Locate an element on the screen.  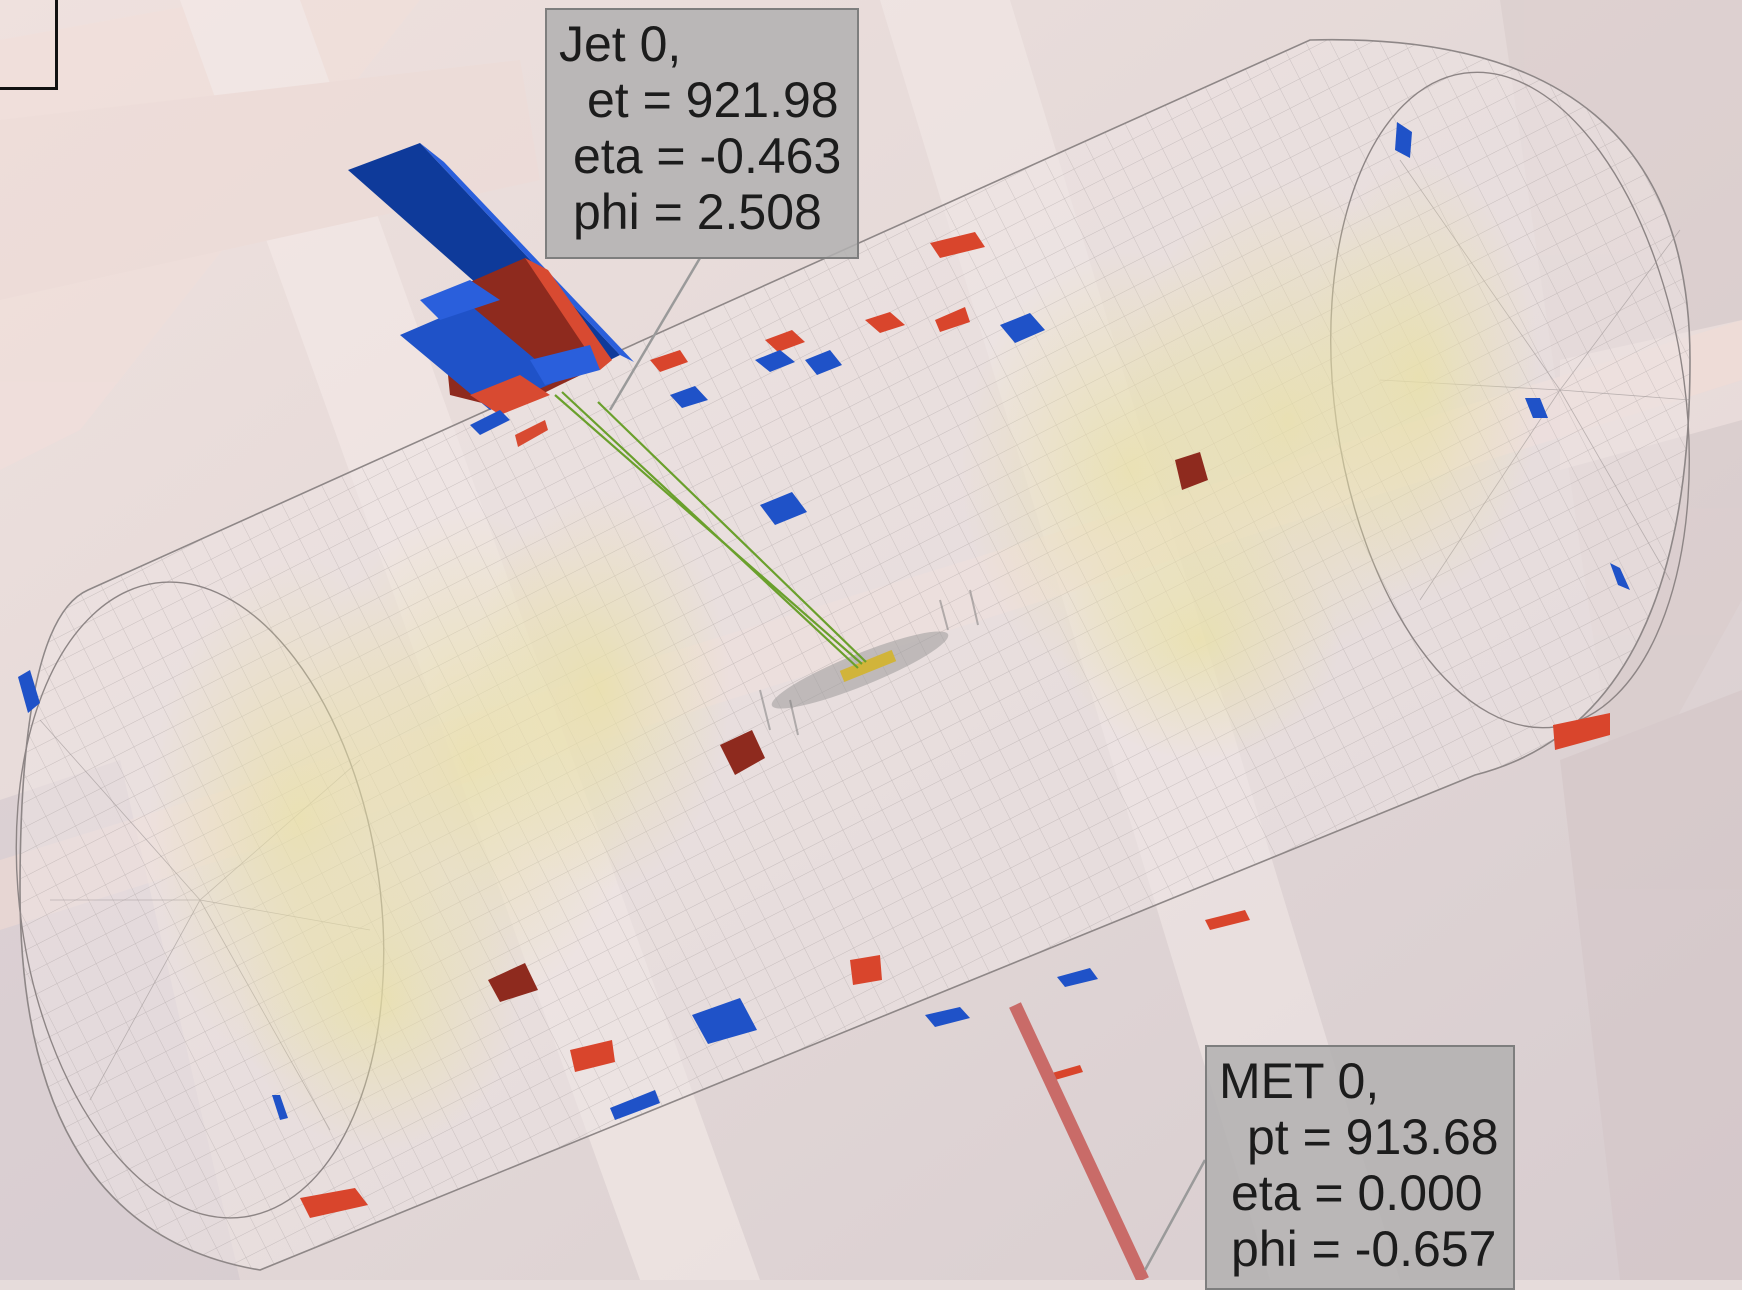
view-corner-frame is located at coordinates (29, 45).